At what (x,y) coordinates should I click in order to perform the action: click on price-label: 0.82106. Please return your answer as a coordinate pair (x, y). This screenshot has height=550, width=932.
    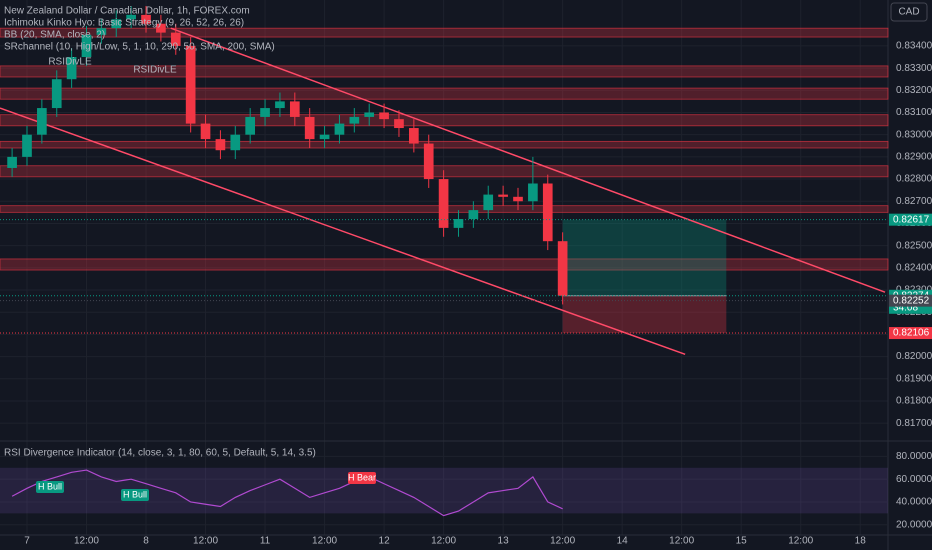
    Looking at the image, I should click on (911, 333).